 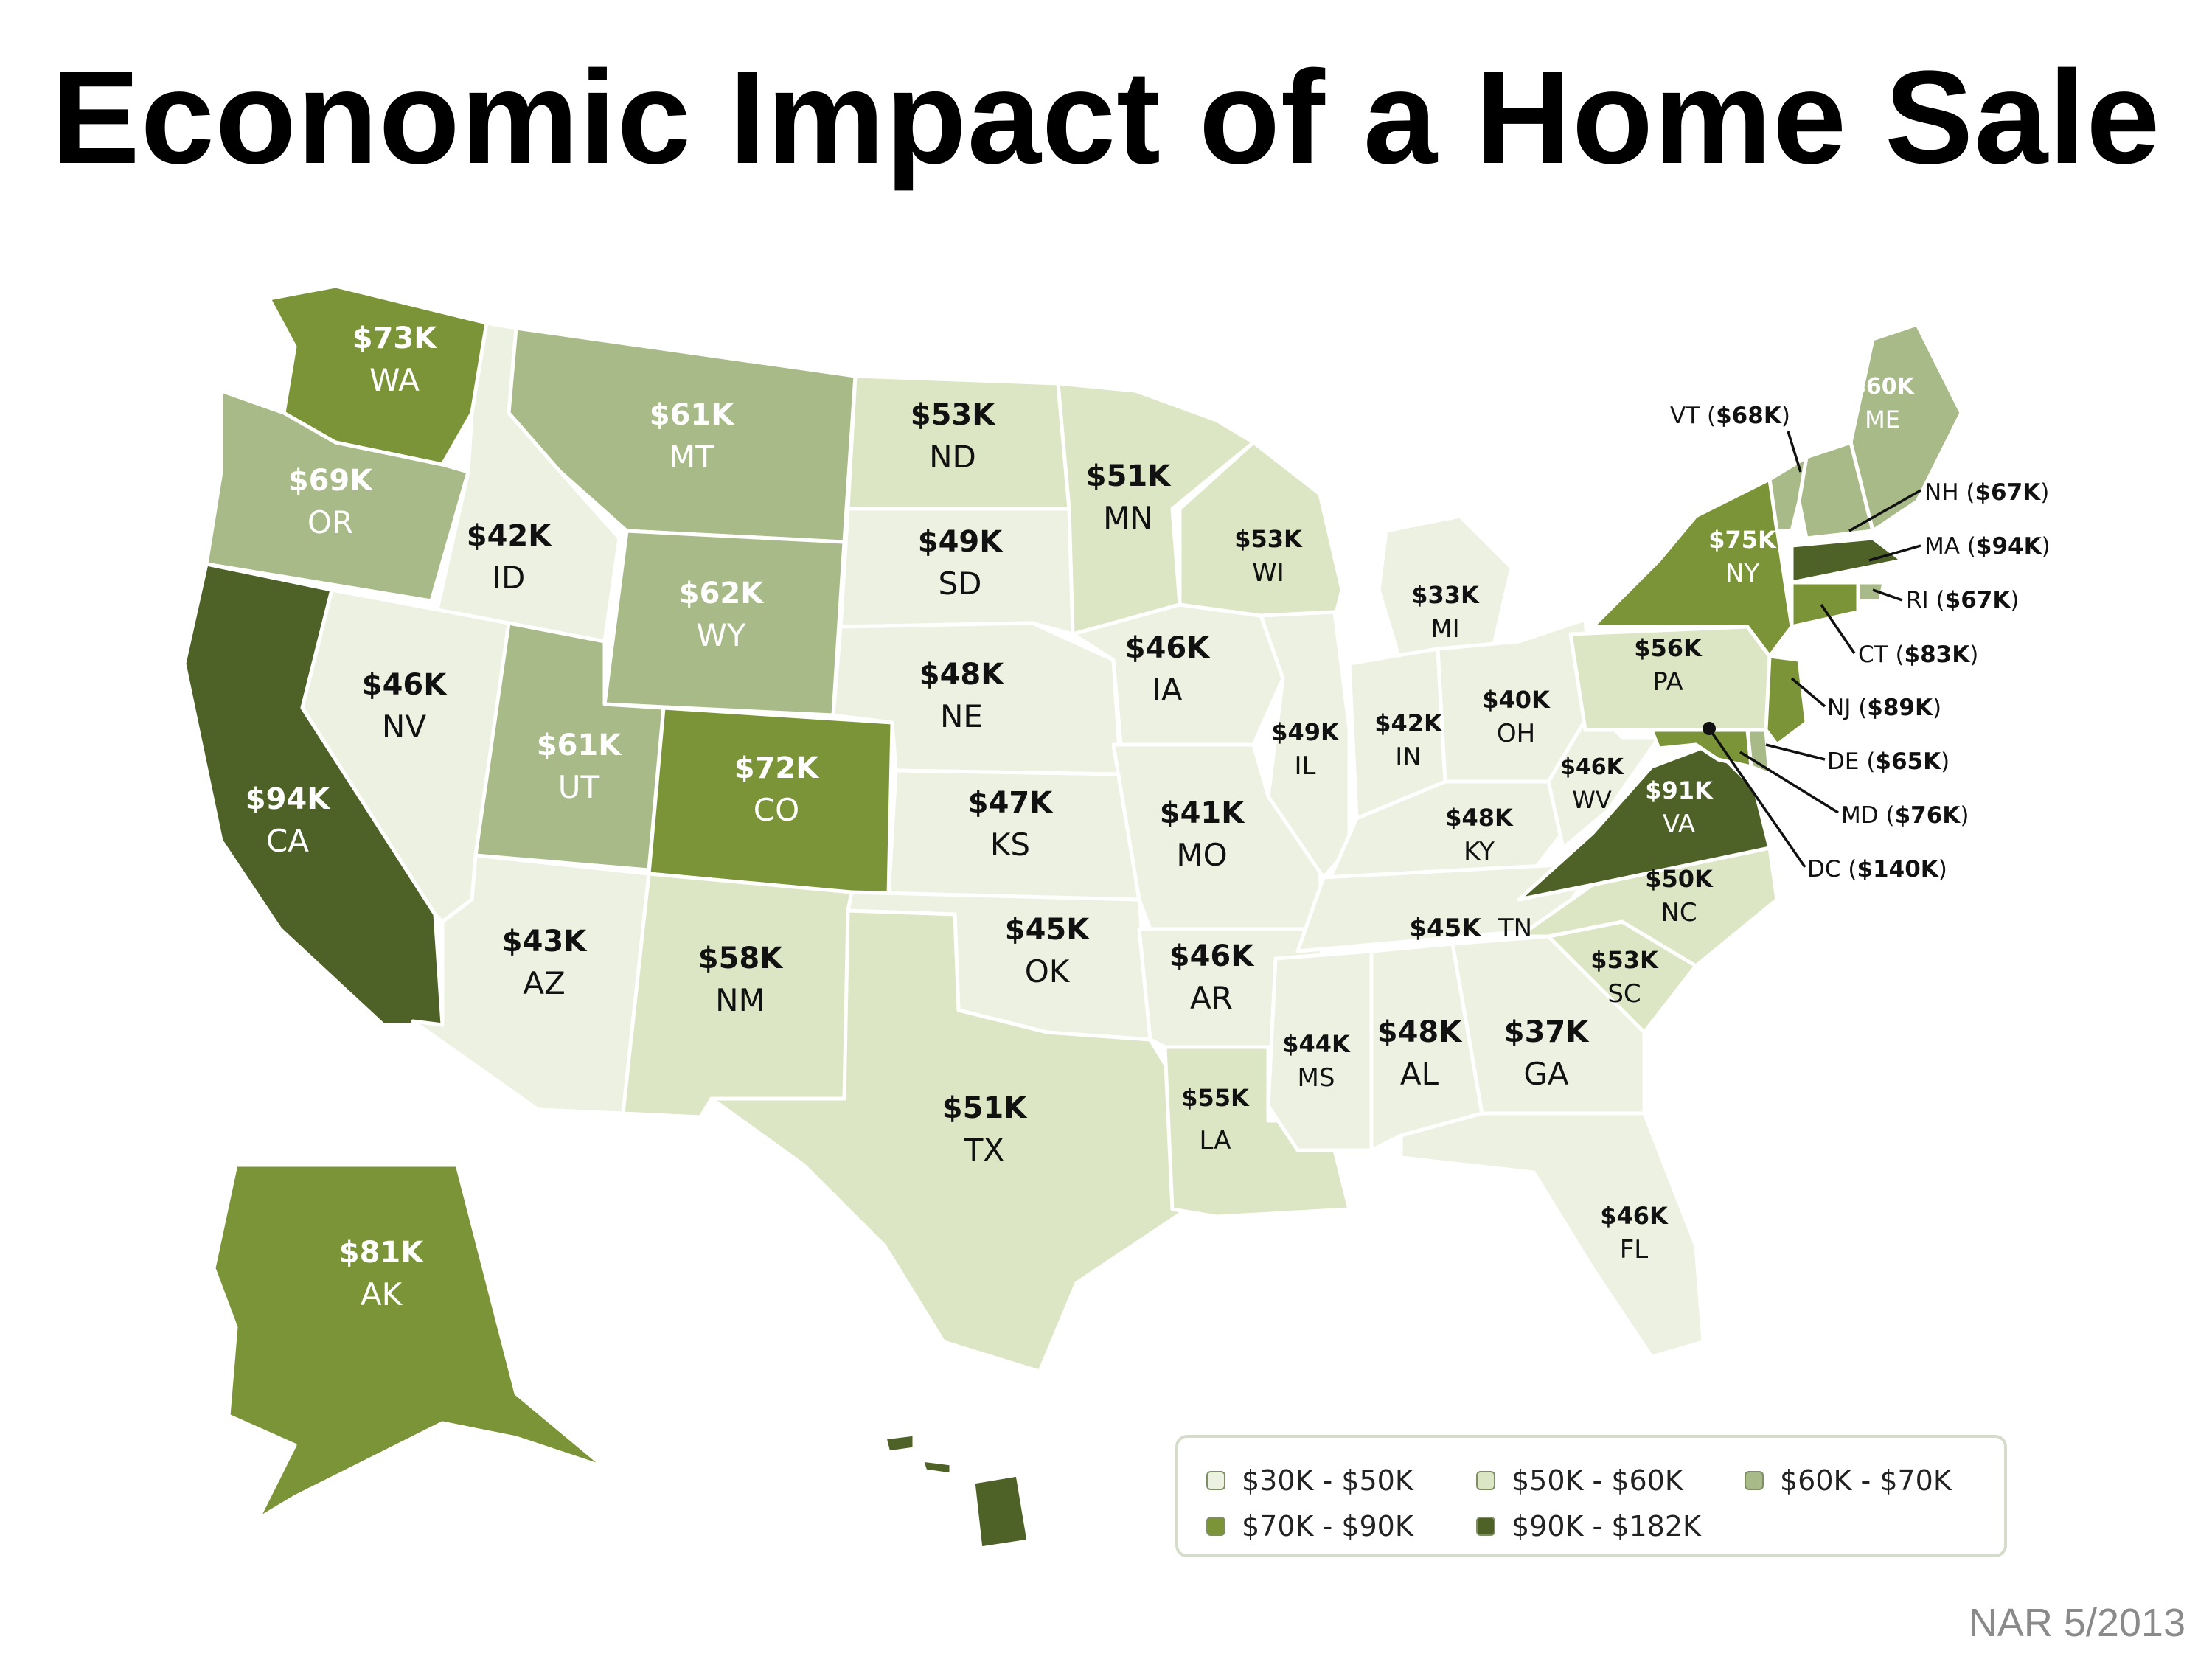 What do you see at coordinates (1905, 815) in the screenshot?
I see `callout-md: MD ($76K)` at bounding box center [1905, 815].